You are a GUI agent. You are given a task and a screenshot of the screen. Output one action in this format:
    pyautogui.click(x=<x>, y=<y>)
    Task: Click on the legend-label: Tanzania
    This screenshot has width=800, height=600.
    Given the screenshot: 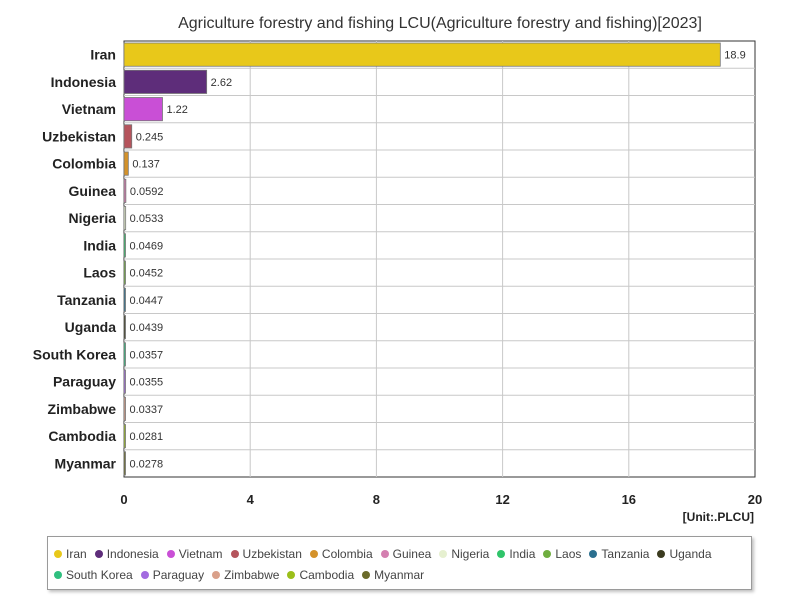 What is the action you would take?
    pyautogui.click(x=625, y=553)
    